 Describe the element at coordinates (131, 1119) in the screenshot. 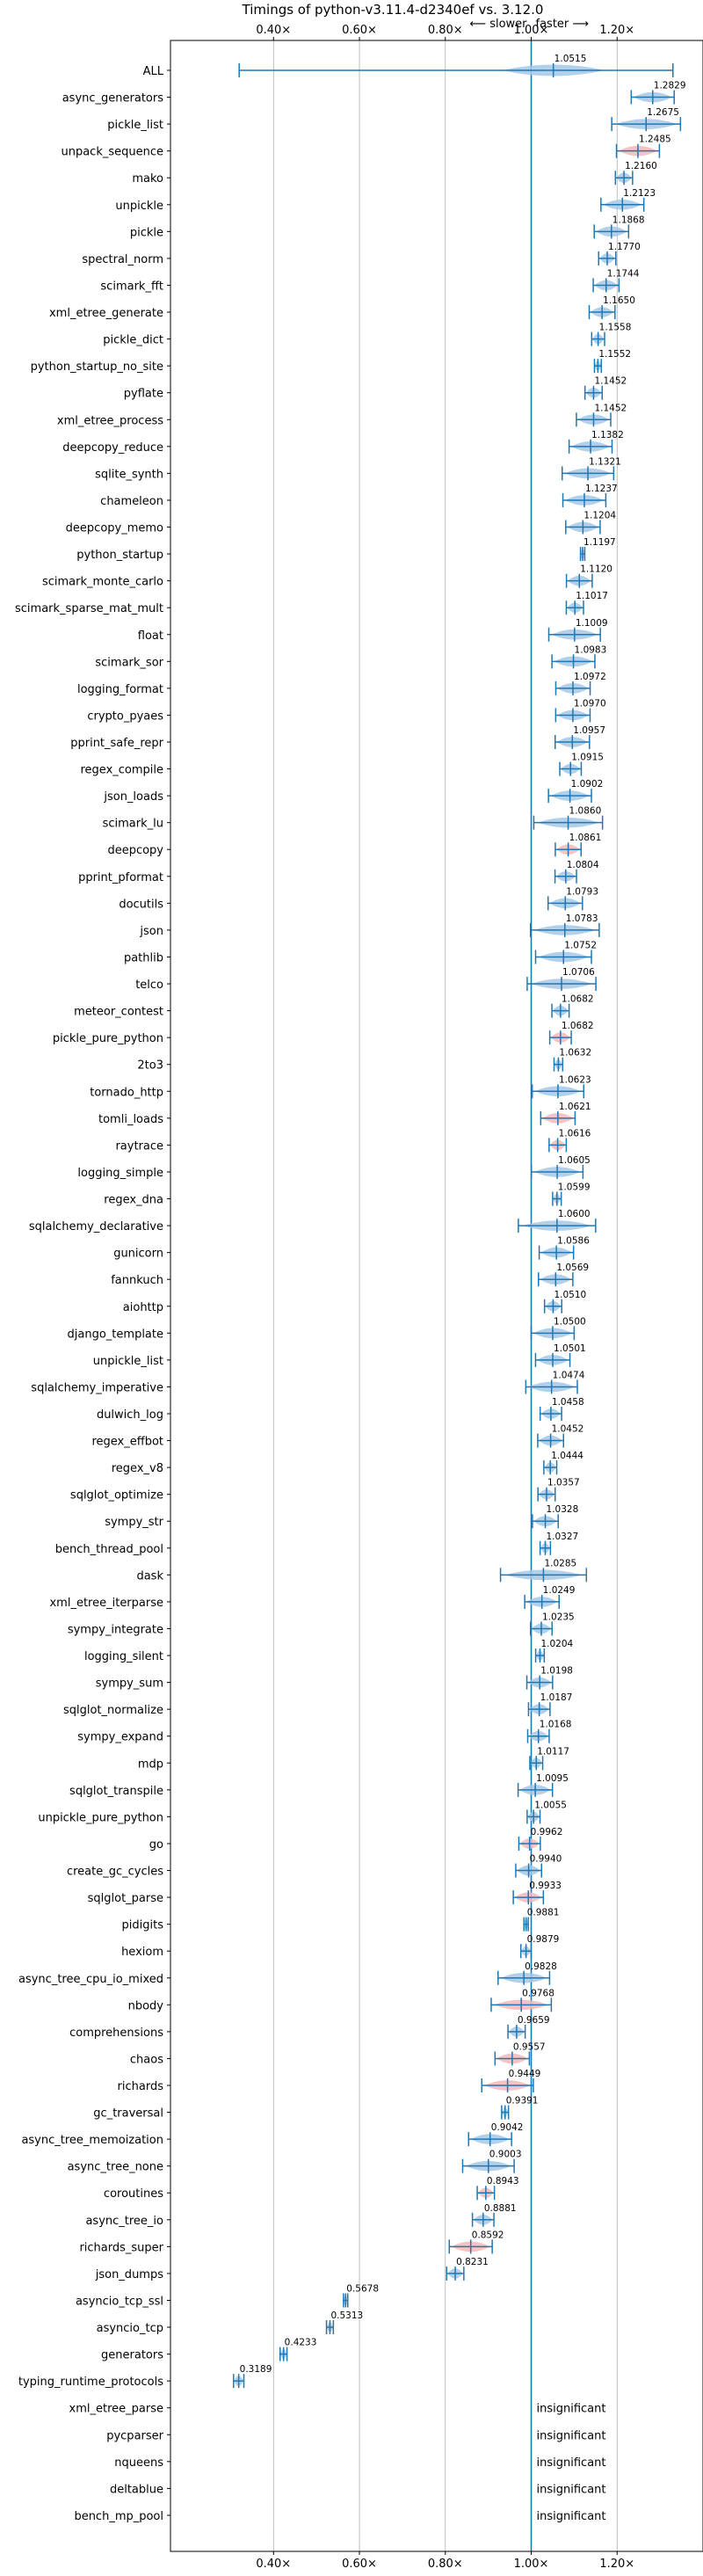

I see `benchmark-label: tomli_loads` at that location.